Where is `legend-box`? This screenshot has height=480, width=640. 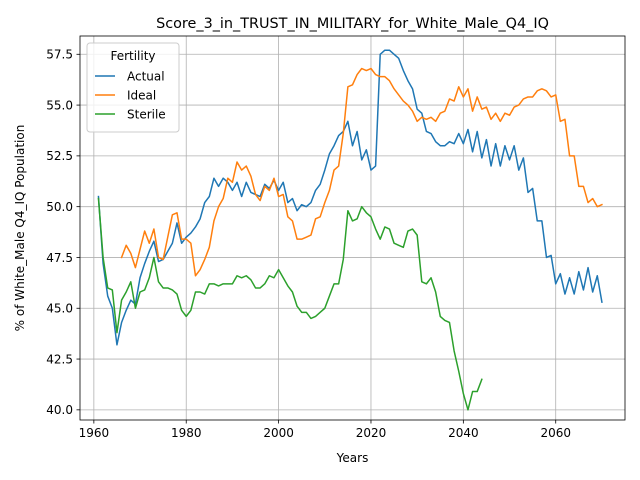 legend-box is located at coordinates (133, 87).